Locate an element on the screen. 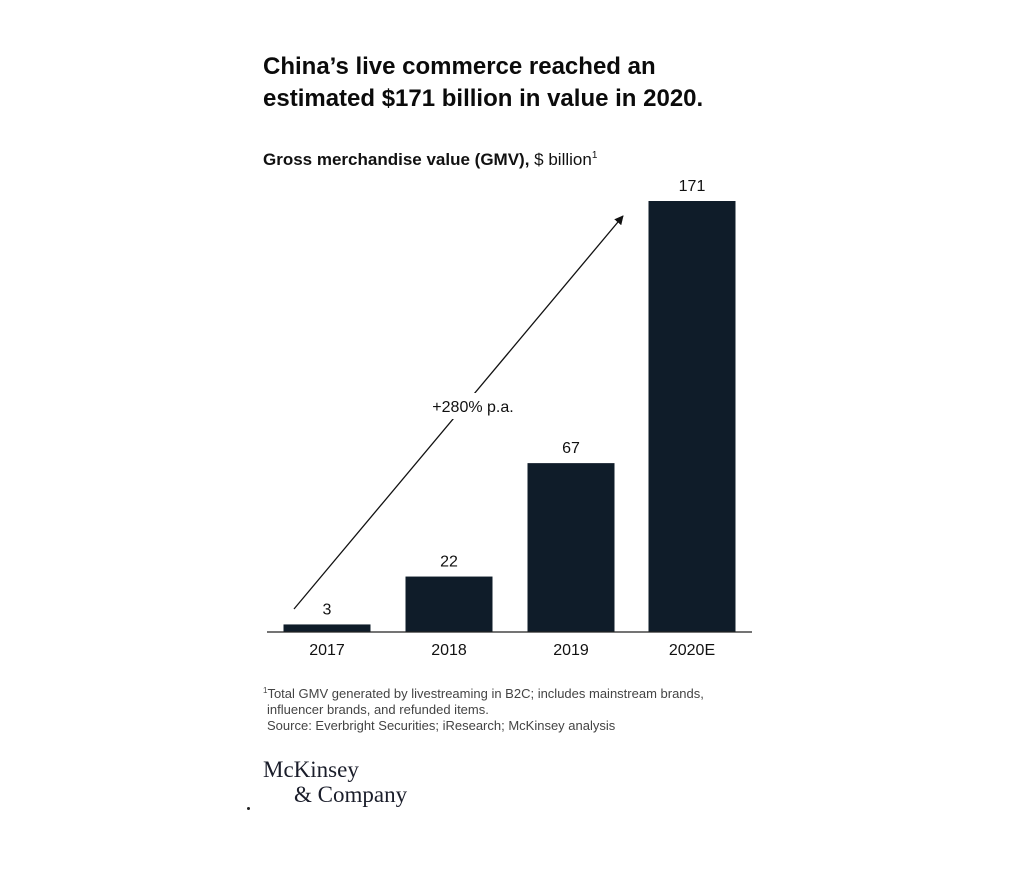 The image size is (1024, 869). x-tick-label-2017: 2017 is located at coordinates (327, 650).